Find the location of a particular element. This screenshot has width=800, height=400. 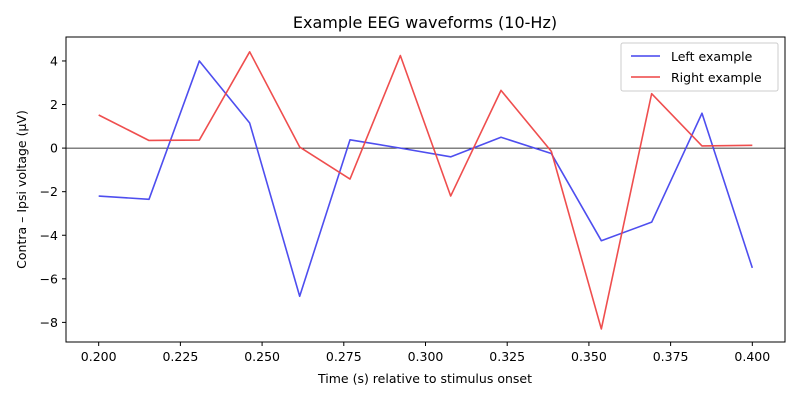

x-tick-label: 0.200 is located at coordinates (99, 356).